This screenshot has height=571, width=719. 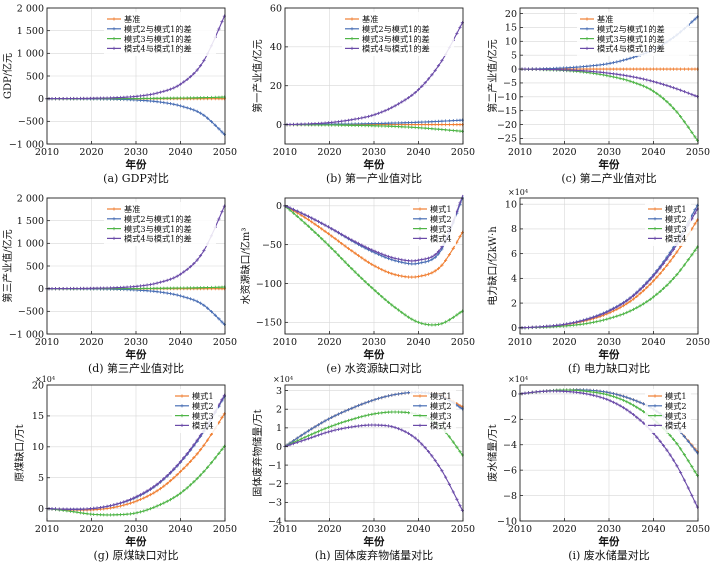 I want to click on y-tick-label: −2, so click(x=510, y=420).